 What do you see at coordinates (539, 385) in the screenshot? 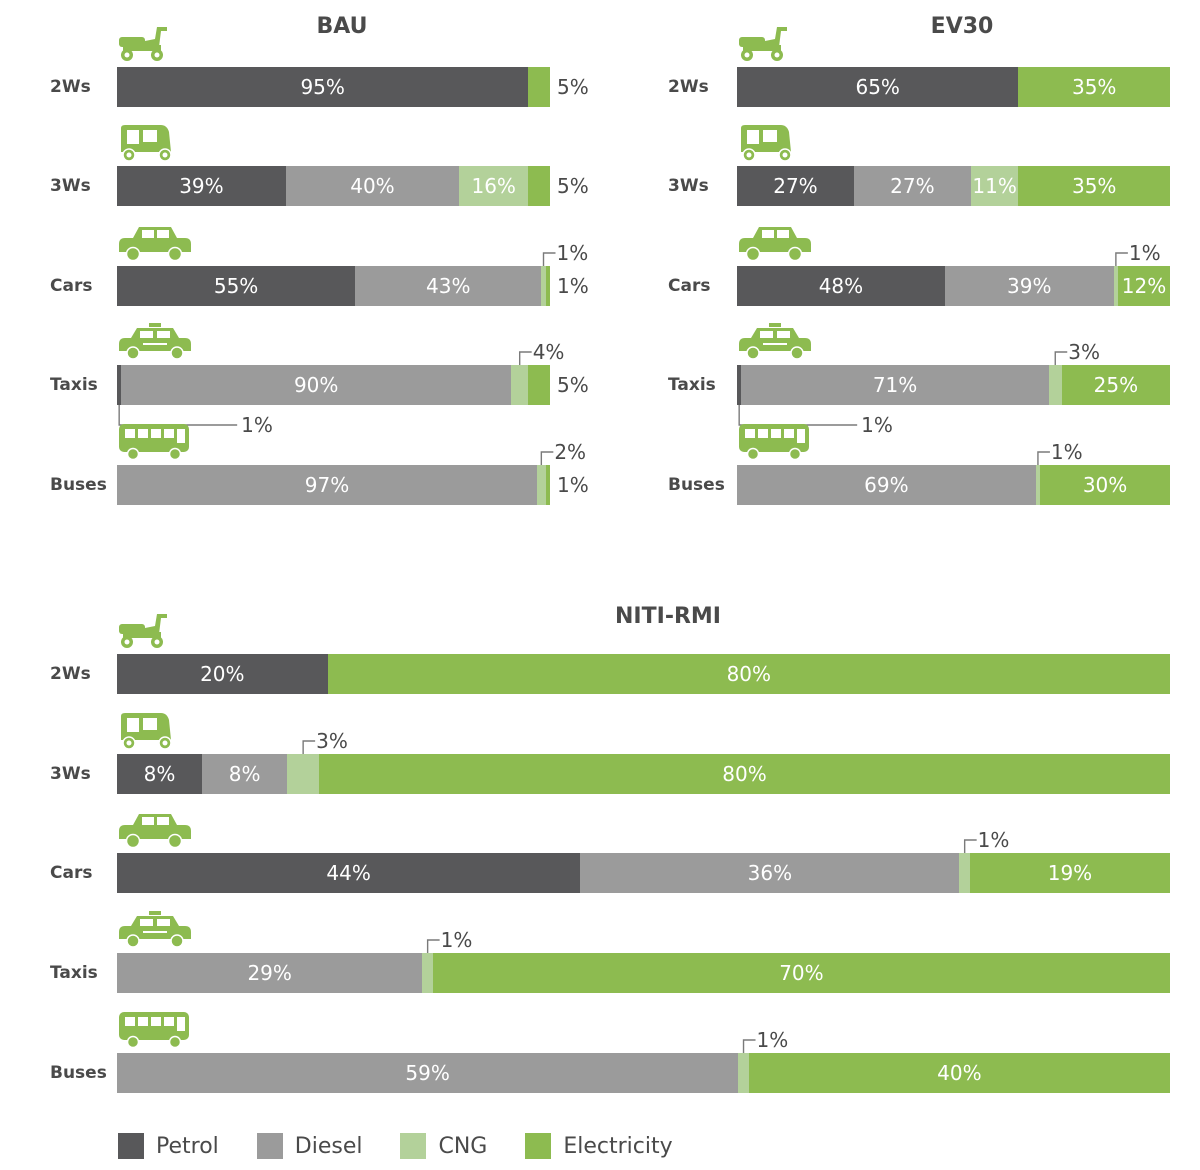
I see `bau-segment-taxis-electricity` at bounding box center [539, 385].